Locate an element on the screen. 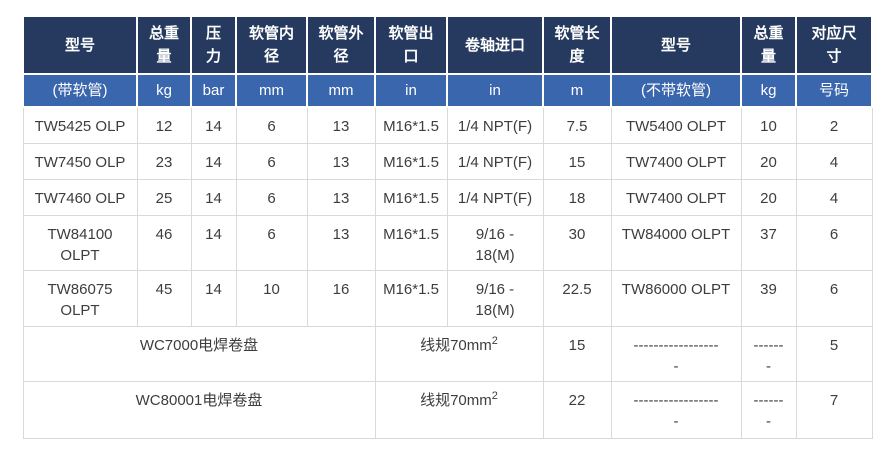  cell-r1-c1: 23 is located at coordinates (164, 161).